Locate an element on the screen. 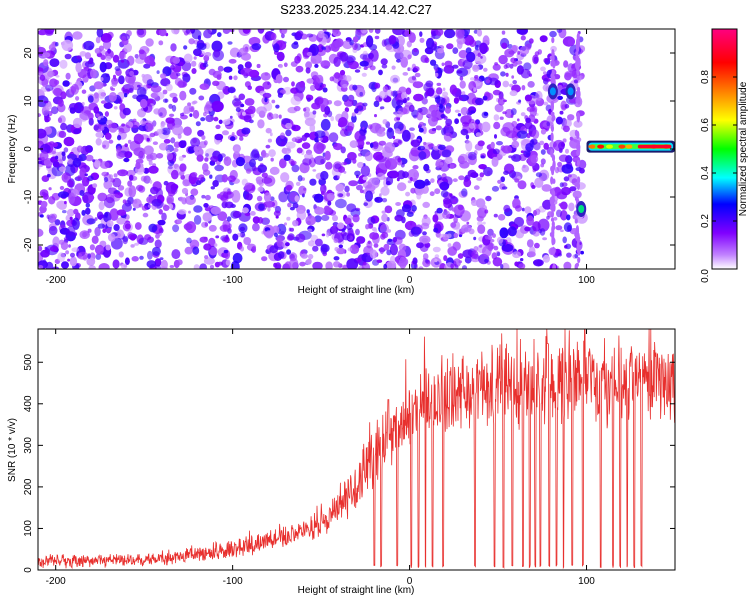 Image resolution: width=750 pixels, height=600 pixels. snr-x-label: Height of straight line (km) is located at coordinates (356, 590).